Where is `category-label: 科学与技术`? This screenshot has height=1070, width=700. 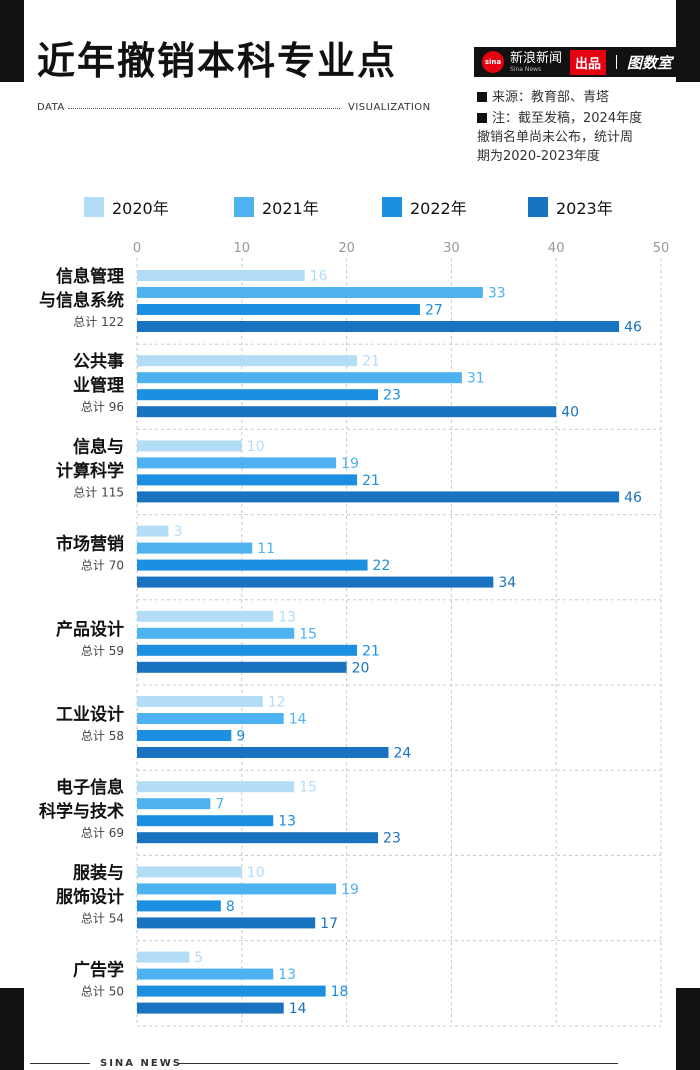
category-label: 科学与技术 is located at coordinates (81, 811).